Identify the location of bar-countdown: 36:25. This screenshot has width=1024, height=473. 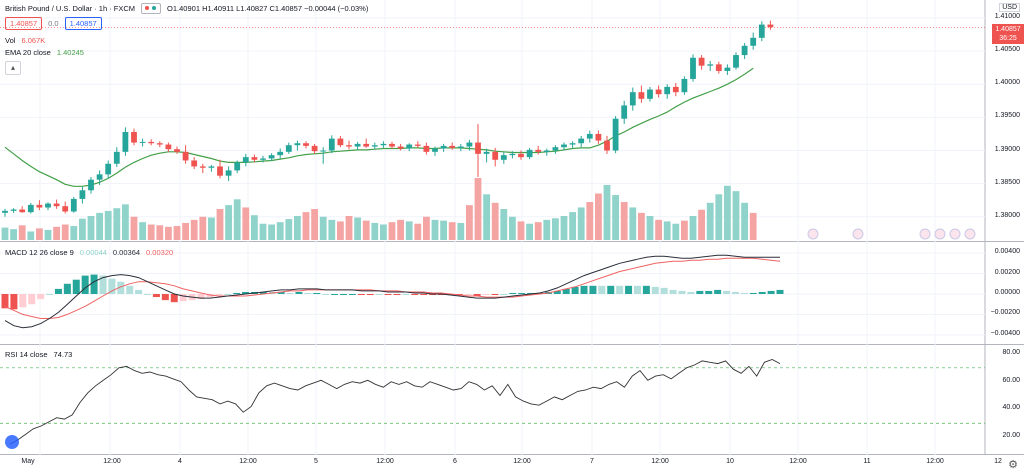
(1008, 38).